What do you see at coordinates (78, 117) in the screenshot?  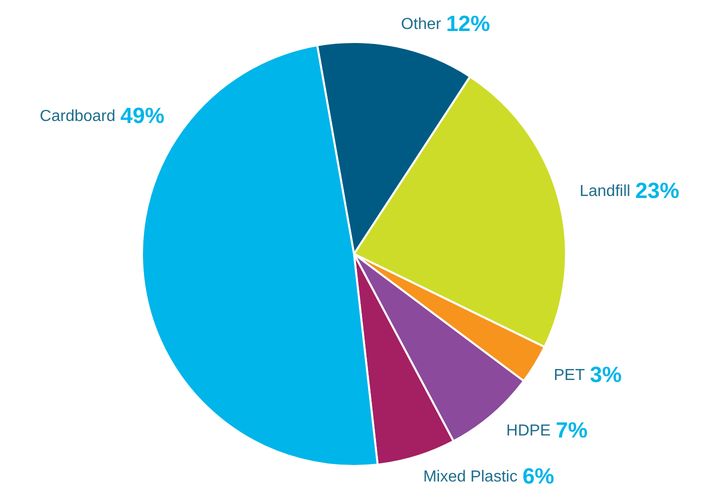 I see `slice-label: Cardboard` at bounding box center [78, 117].